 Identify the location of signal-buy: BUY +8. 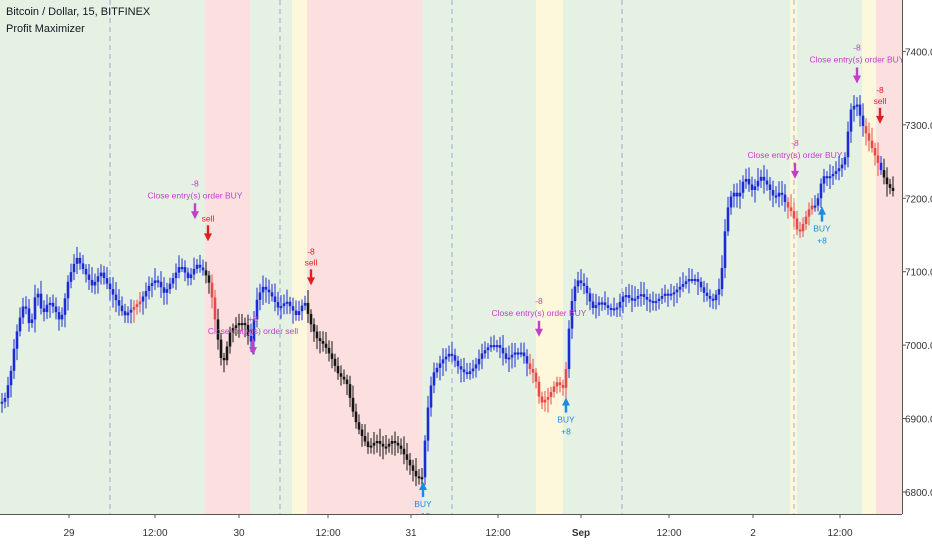
(822, 226).